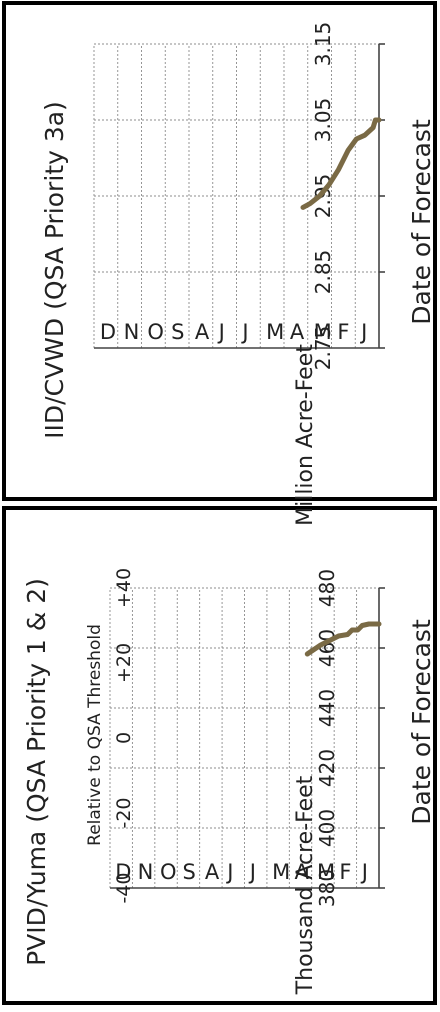 The height and width of the screenshot is (1012, 440). I want to click on iid-month-label: D, so click(108, 332).